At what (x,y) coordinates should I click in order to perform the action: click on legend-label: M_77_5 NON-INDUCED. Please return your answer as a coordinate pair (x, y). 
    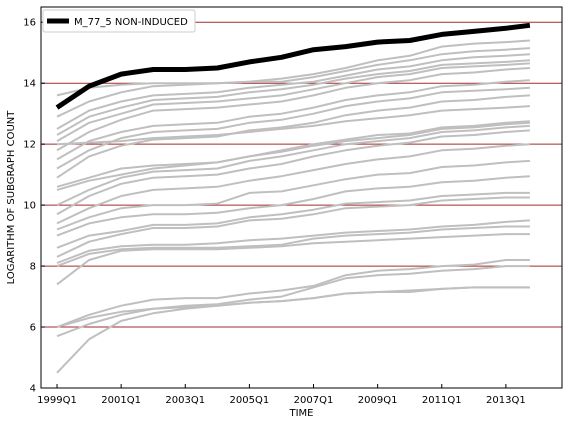
    Looking at the image, I should click on (131, 22).